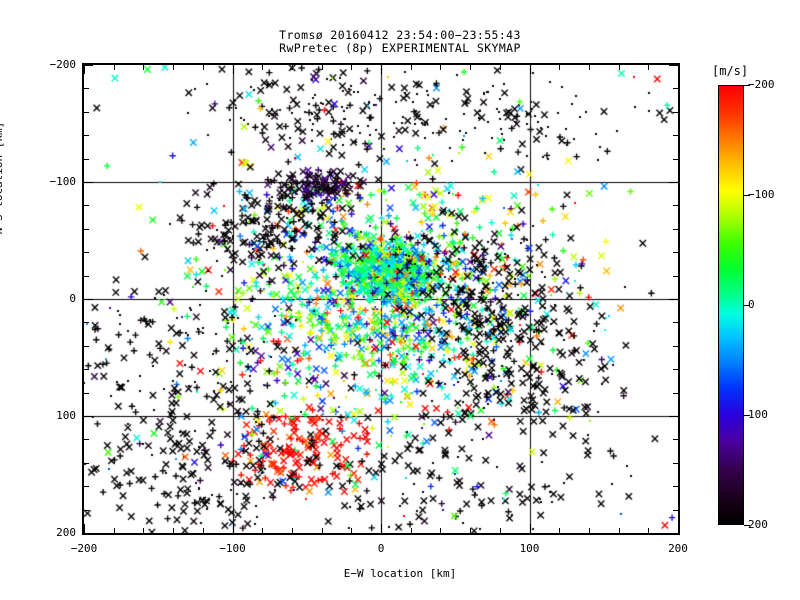 This screenshot has width=800, height=600. What do you see at coordinates (381, 548) in the screenshot?
I see `x-tick-label: 0` at bounding box center [381, 548].